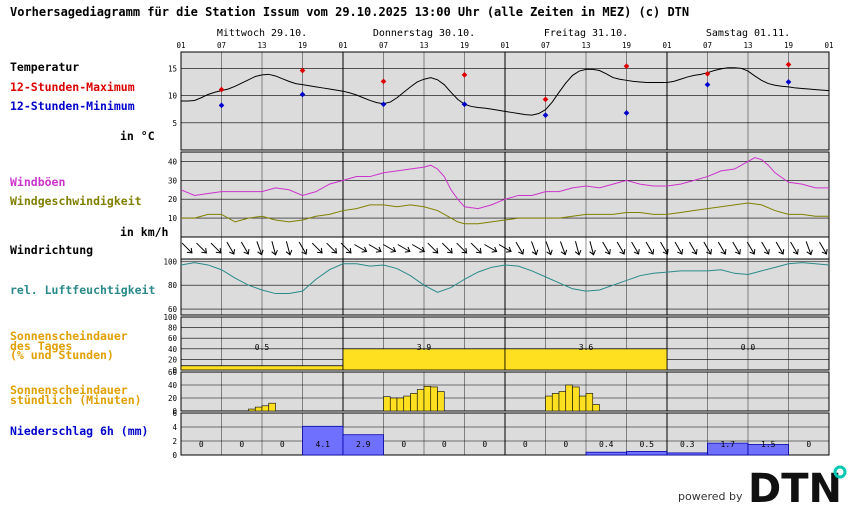 The width and height of the screenshot is (850, 524). What do you see at coordinates (173, 359) in the screenshot?
I see `y-tick-label: 20` at bounding box center [173, 359].